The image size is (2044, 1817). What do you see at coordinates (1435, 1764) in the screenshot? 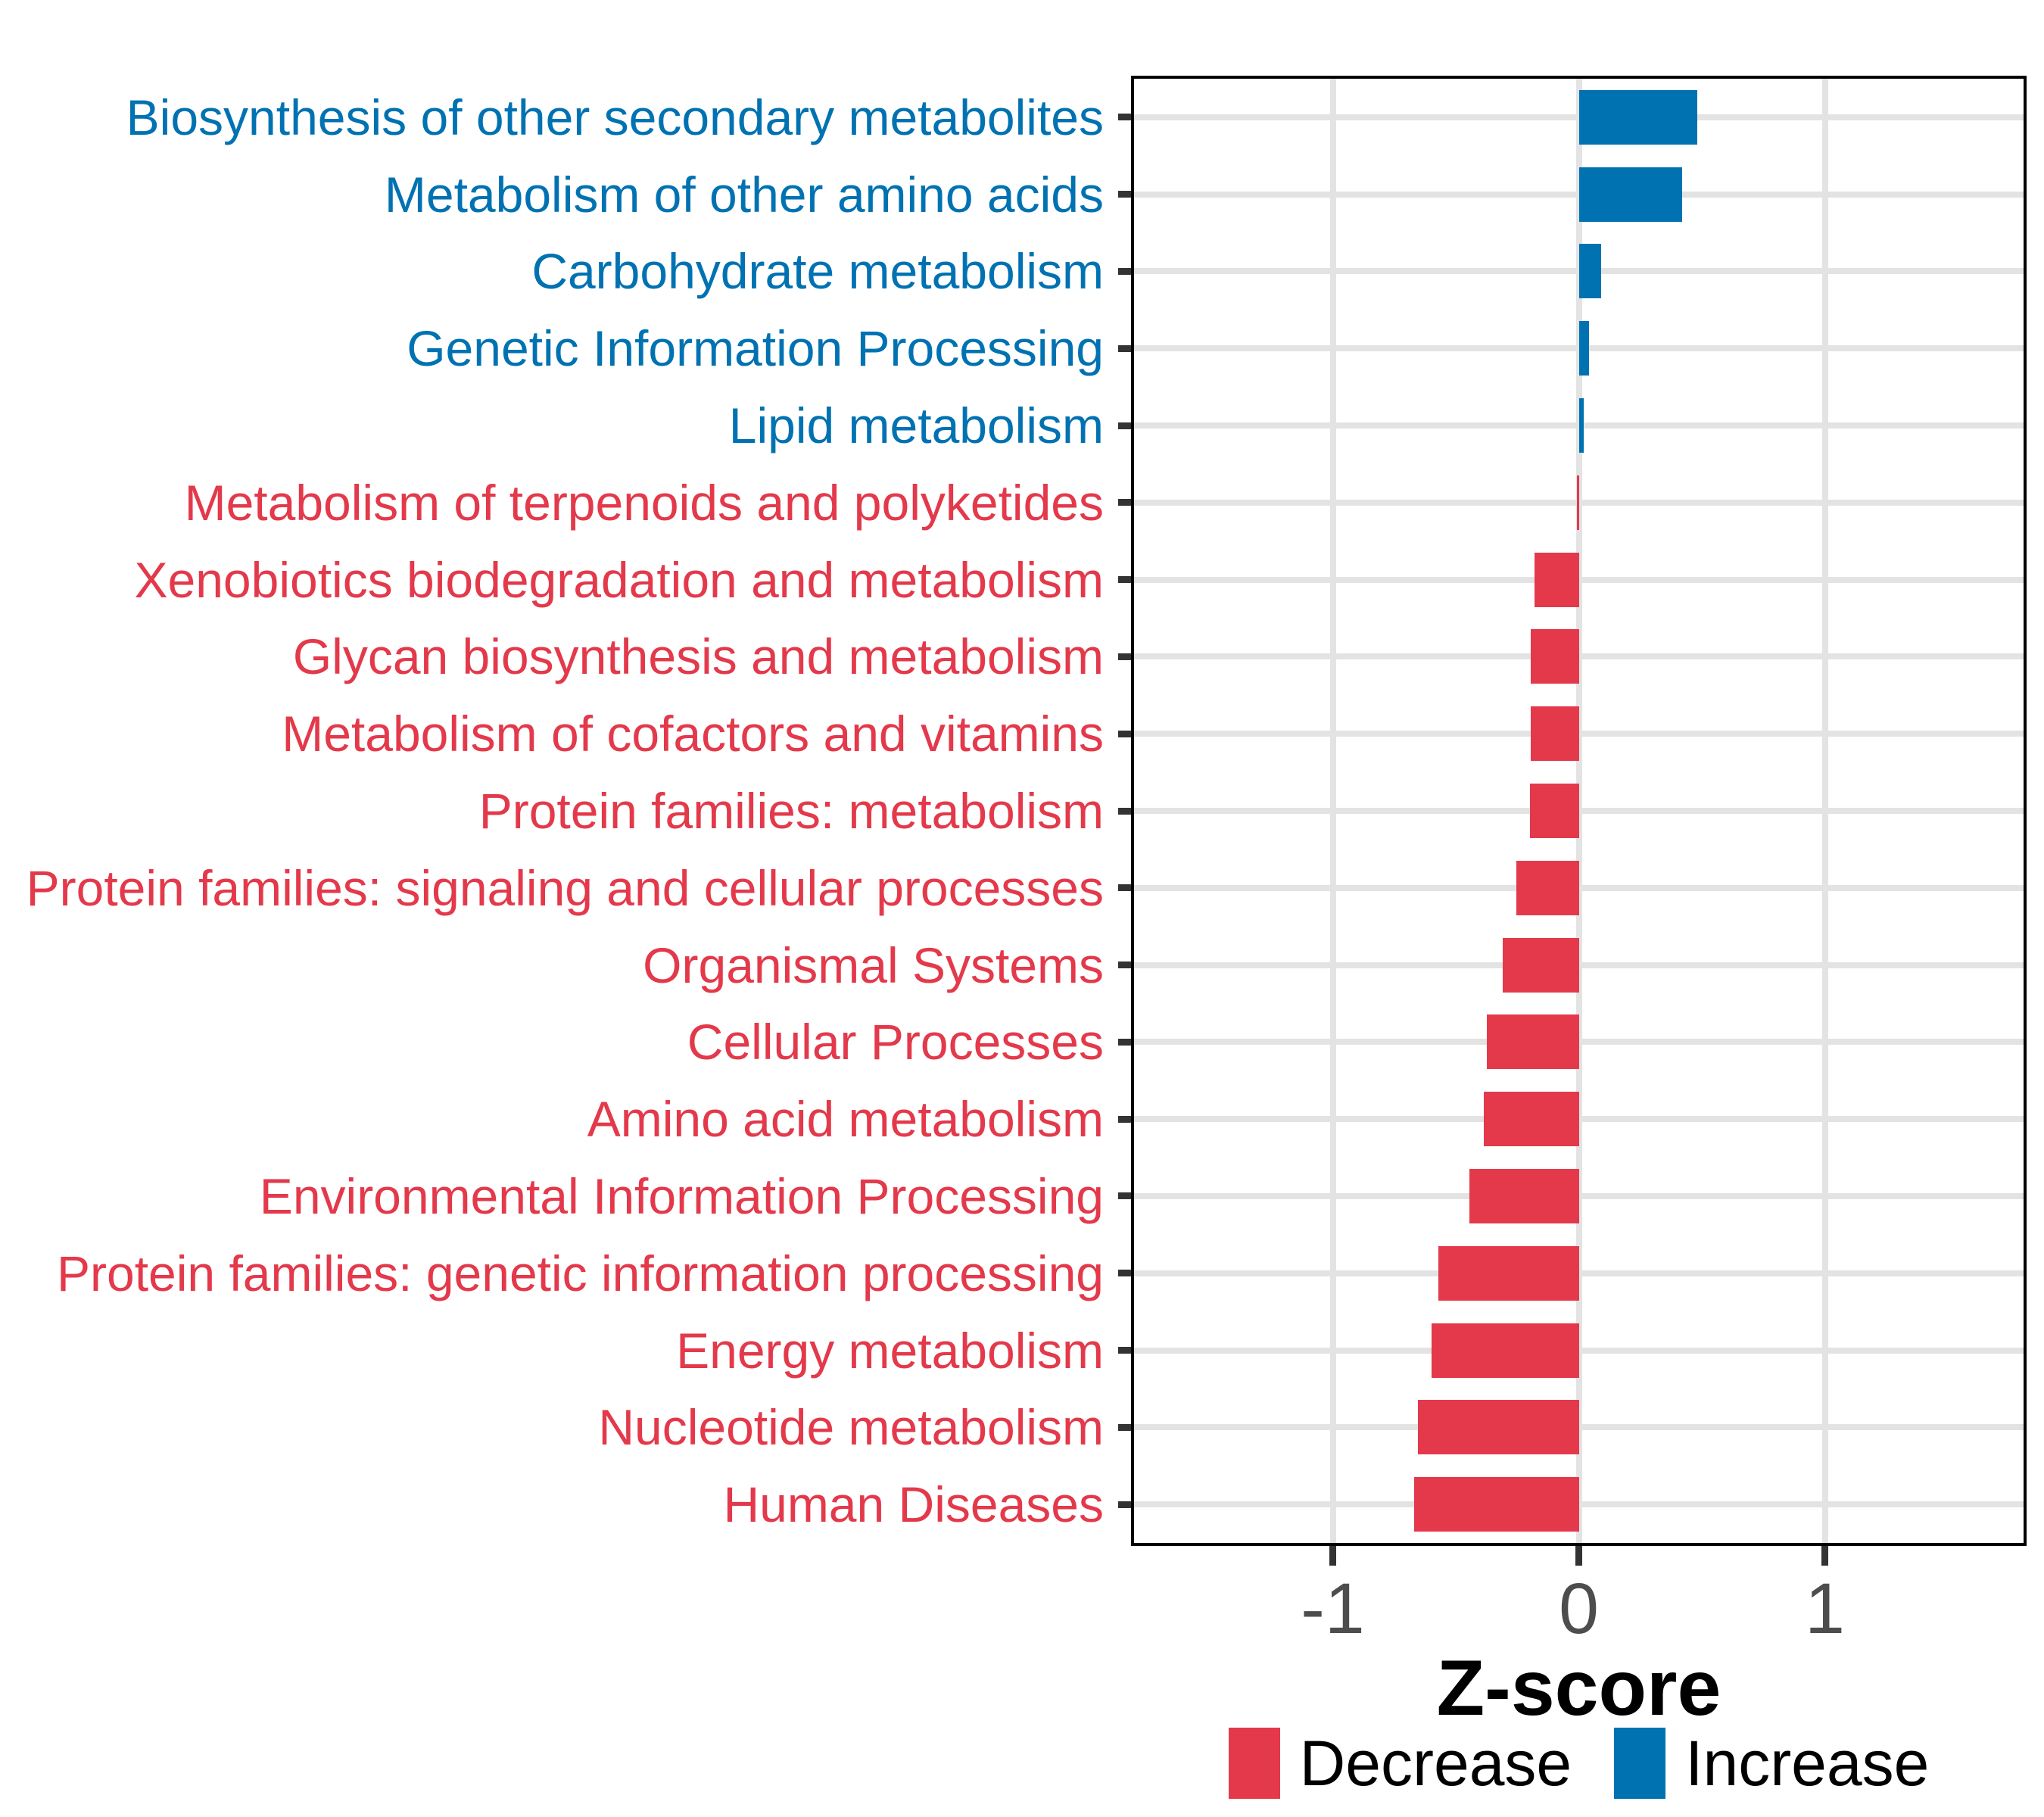
I see `legend-label-decrease: Decrease` at bounding box center [1435, 1764].